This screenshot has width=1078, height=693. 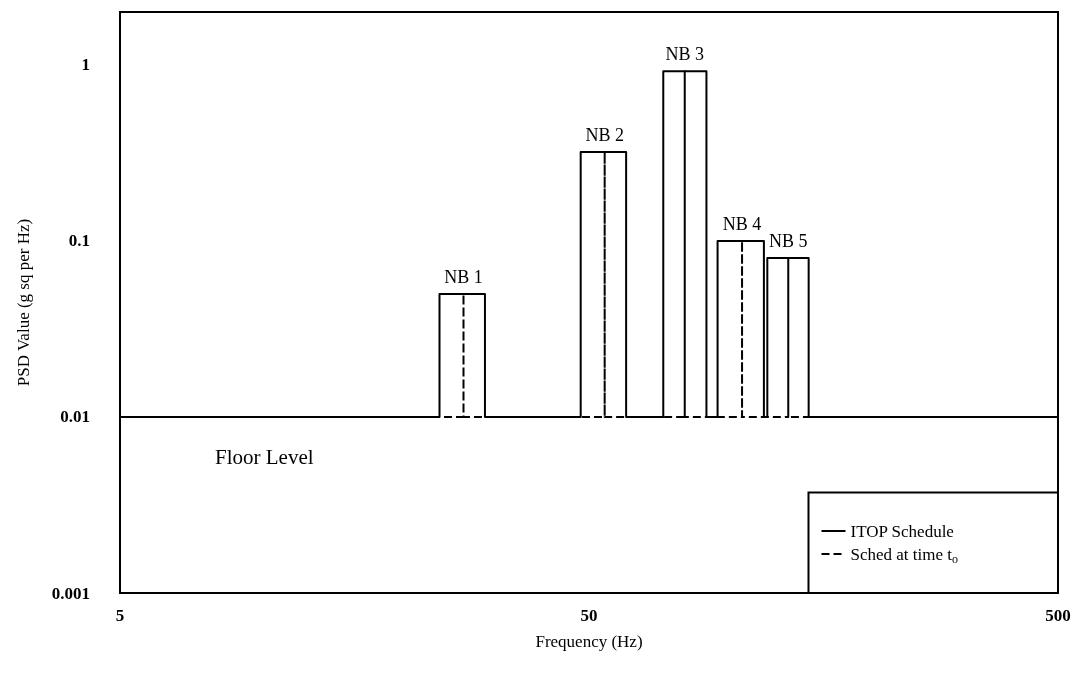 I want to click on x-tick-label: 50, so click(x=589, y=615).